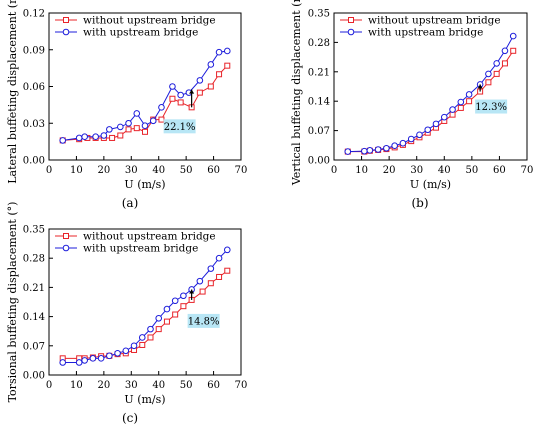  Describe the element at coordinates (34, 376) in the screenshot. I see `y-tick-label: 0.00` at that location.